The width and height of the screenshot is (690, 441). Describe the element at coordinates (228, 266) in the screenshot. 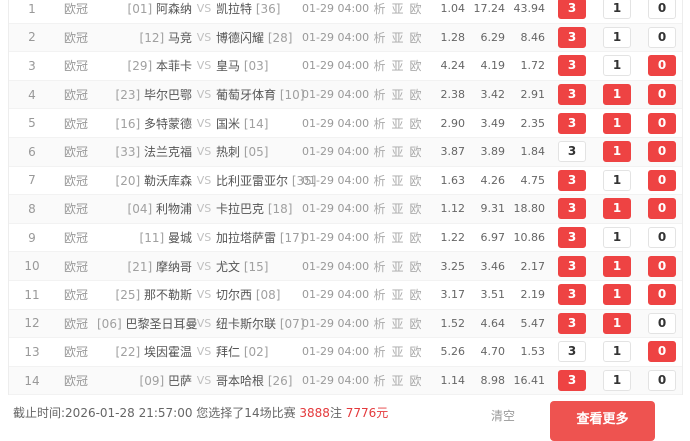

I see `away-team-name: 尤文` at that location.